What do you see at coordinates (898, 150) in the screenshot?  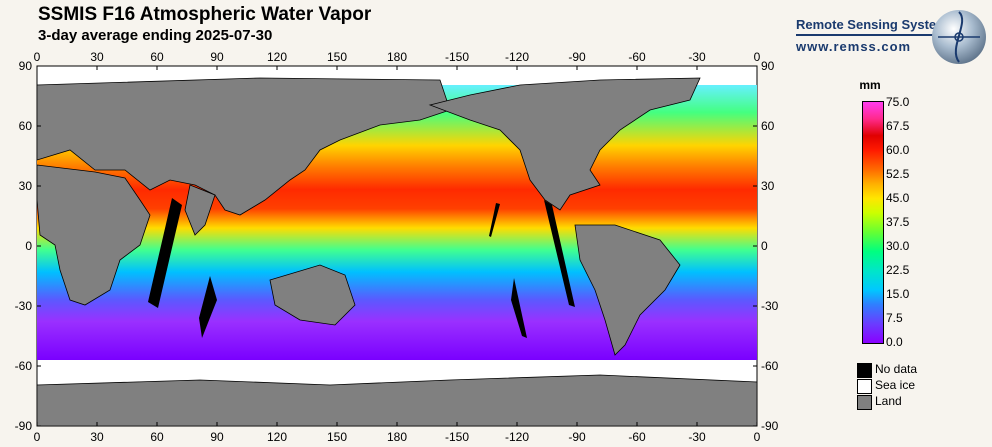 I see `colorbar-tick-label: 60.0` at bounding box center [898, 150].